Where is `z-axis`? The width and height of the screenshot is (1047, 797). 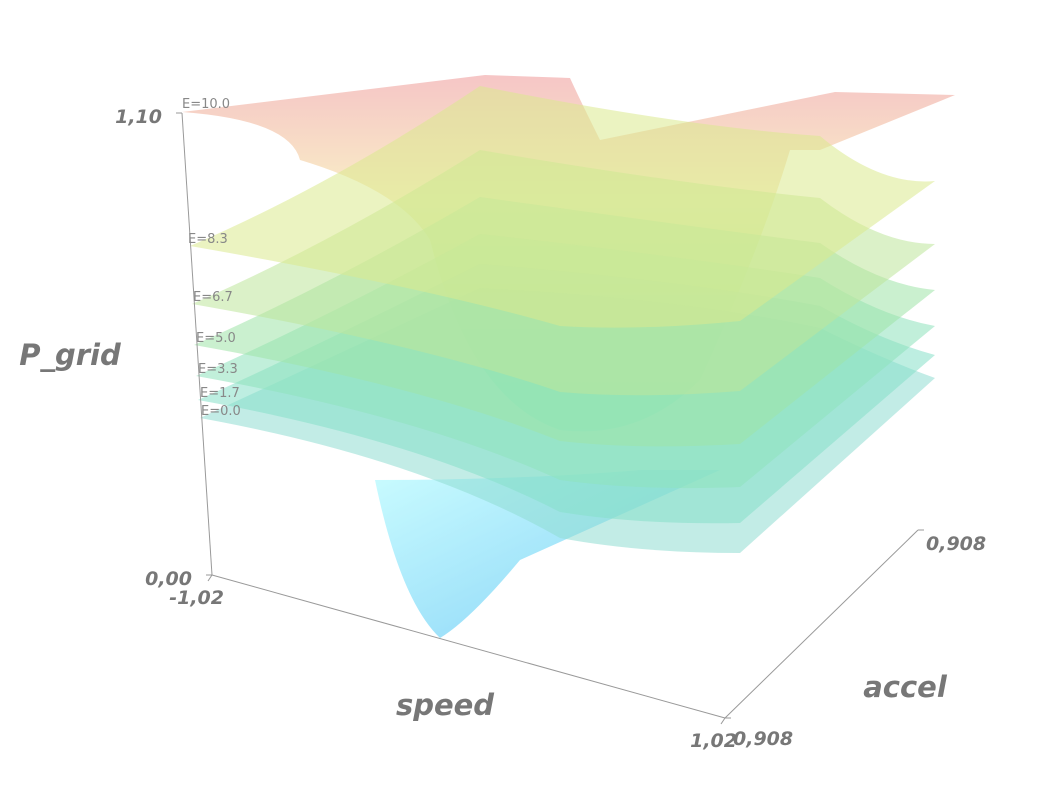
z-axis is located at coordinates (197, 344).